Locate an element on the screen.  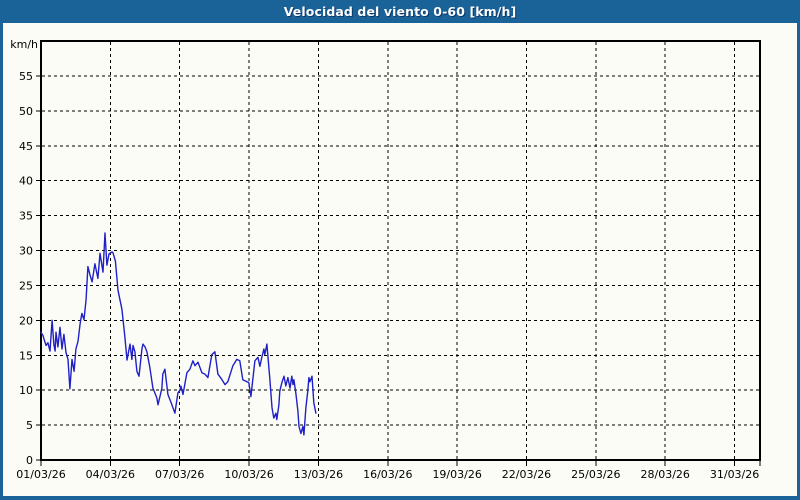
x-tick-label: 25/03/26 is located at coordinates (595, 474).